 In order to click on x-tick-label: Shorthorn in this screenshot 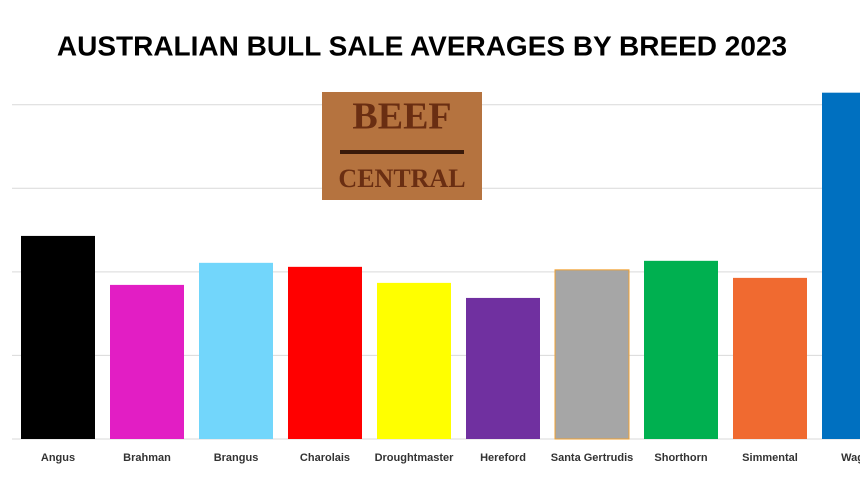, I will do `click(681, 458)`.